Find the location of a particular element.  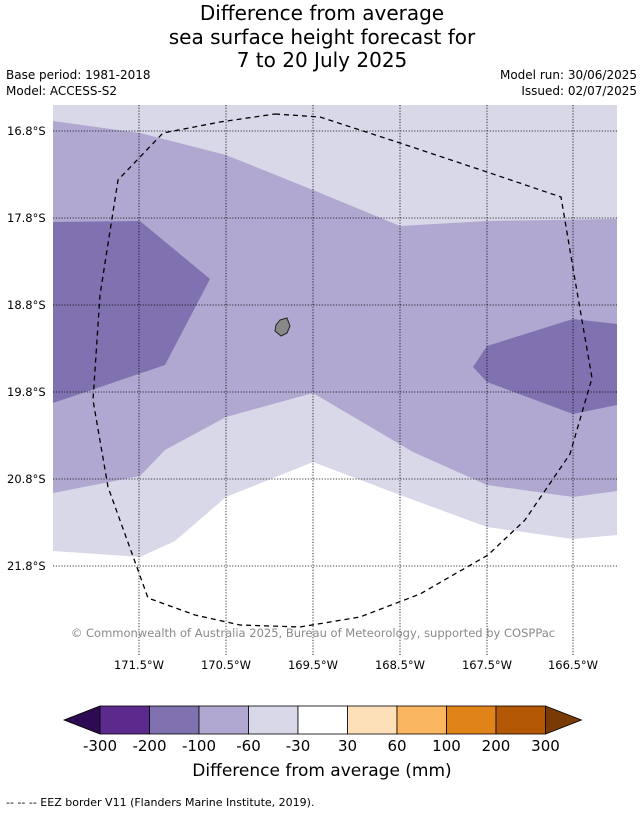

meta-left: Base period: 1981-2018 Model: ACCESS-S2 is located at coordinates (78, 83).